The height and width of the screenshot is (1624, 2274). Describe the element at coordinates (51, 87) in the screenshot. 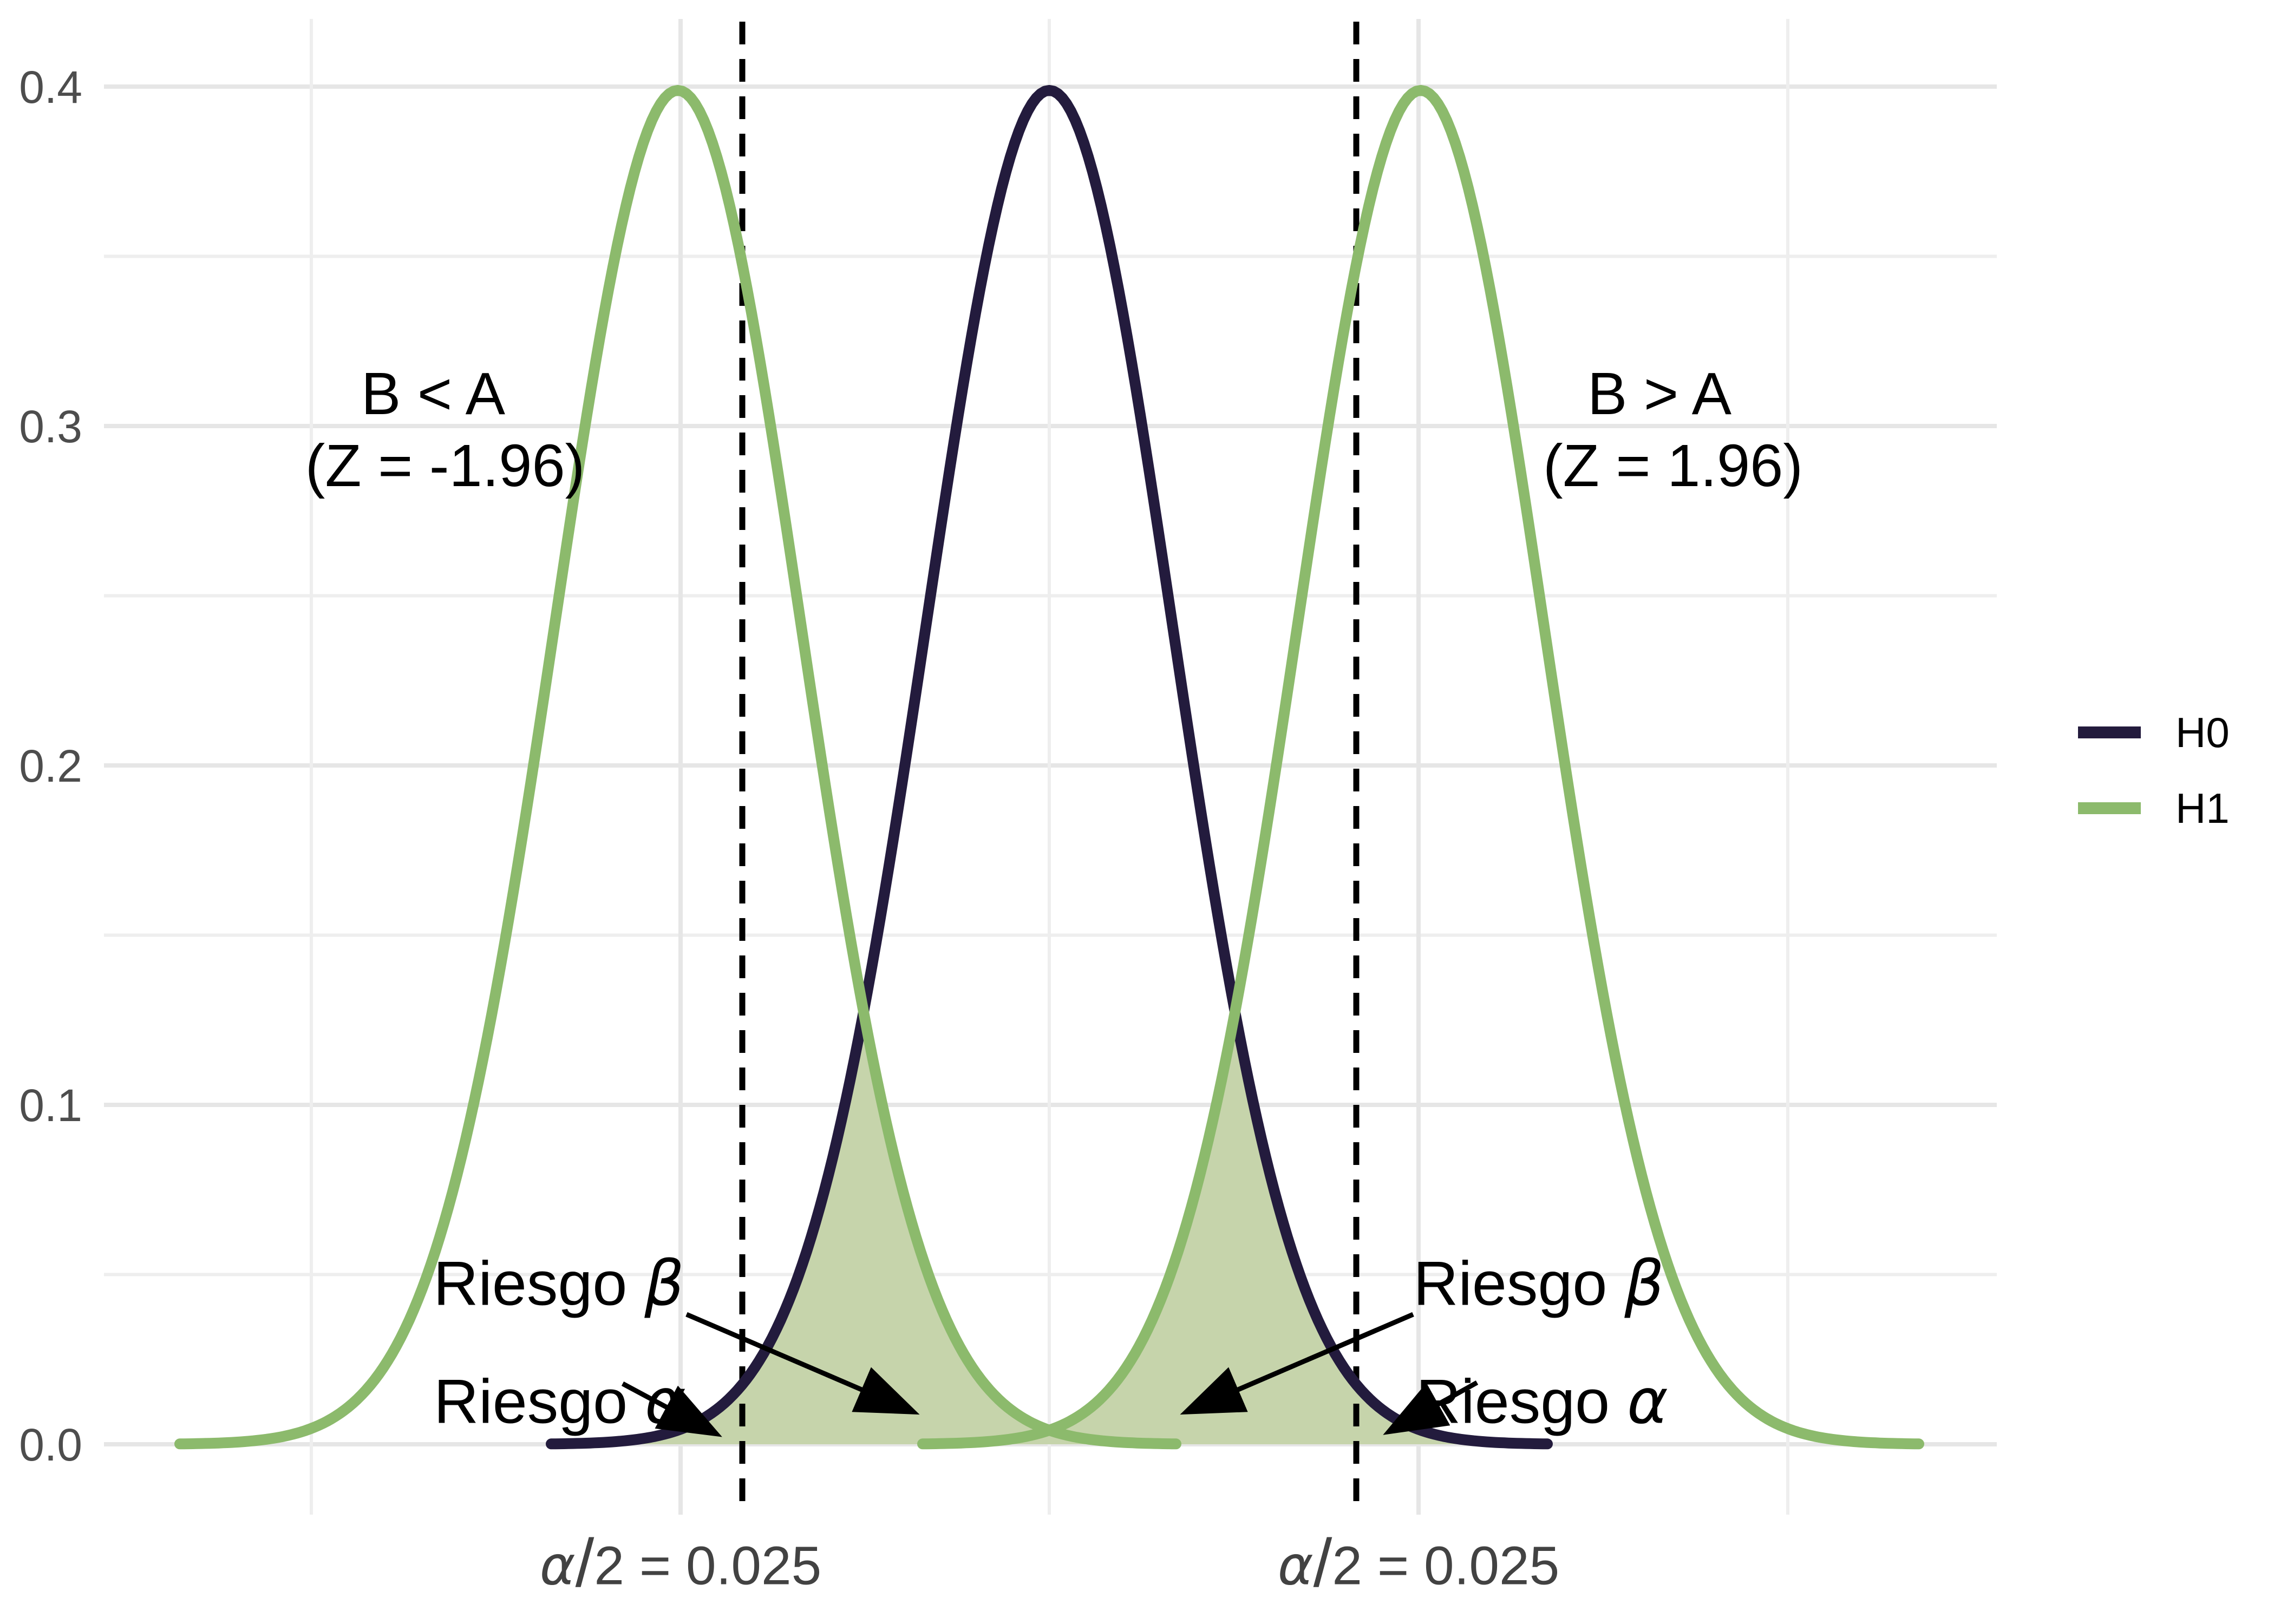

I see `y-tick-label: 0.4` at that location.